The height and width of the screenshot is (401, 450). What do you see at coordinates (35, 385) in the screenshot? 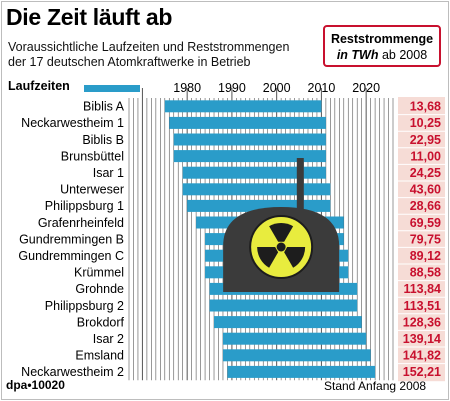
I see `source-credit: dpa•10020` at bounding box center [35, 385].